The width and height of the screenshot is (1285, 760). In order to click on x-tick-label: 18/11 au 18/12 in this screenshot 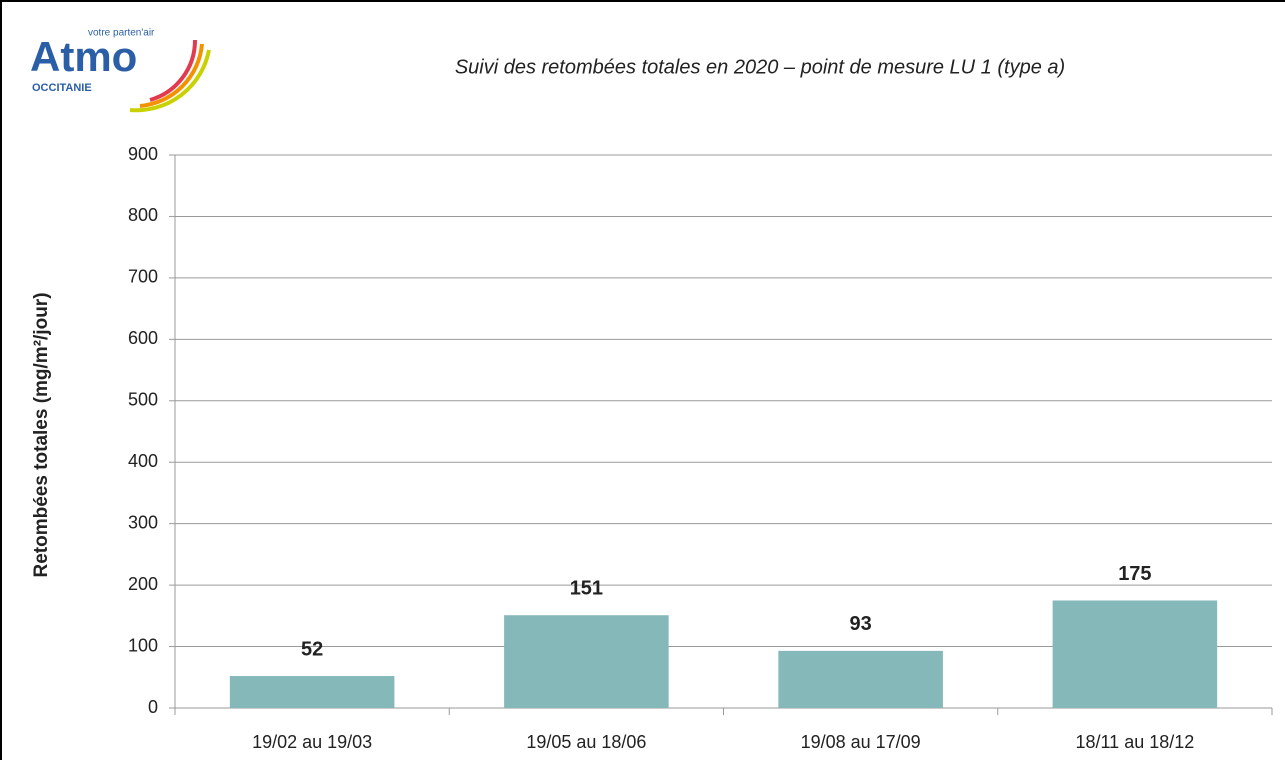, I will do `click(1134, 742)`.